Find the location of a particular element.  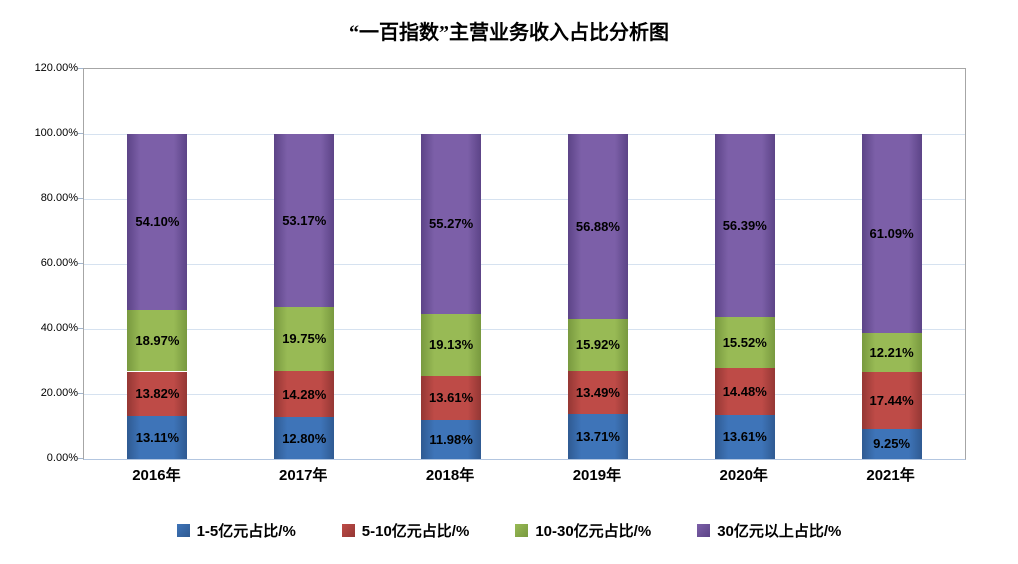

bar-segment-series-1: 11.98% is located at coordinates (451, 439).